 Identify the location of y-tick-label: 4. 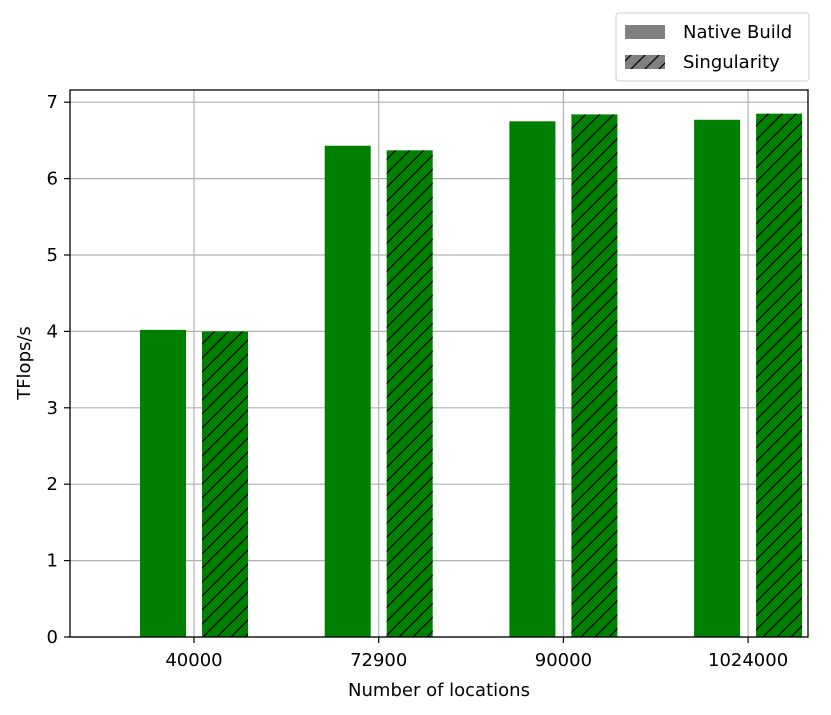
(52, 331).